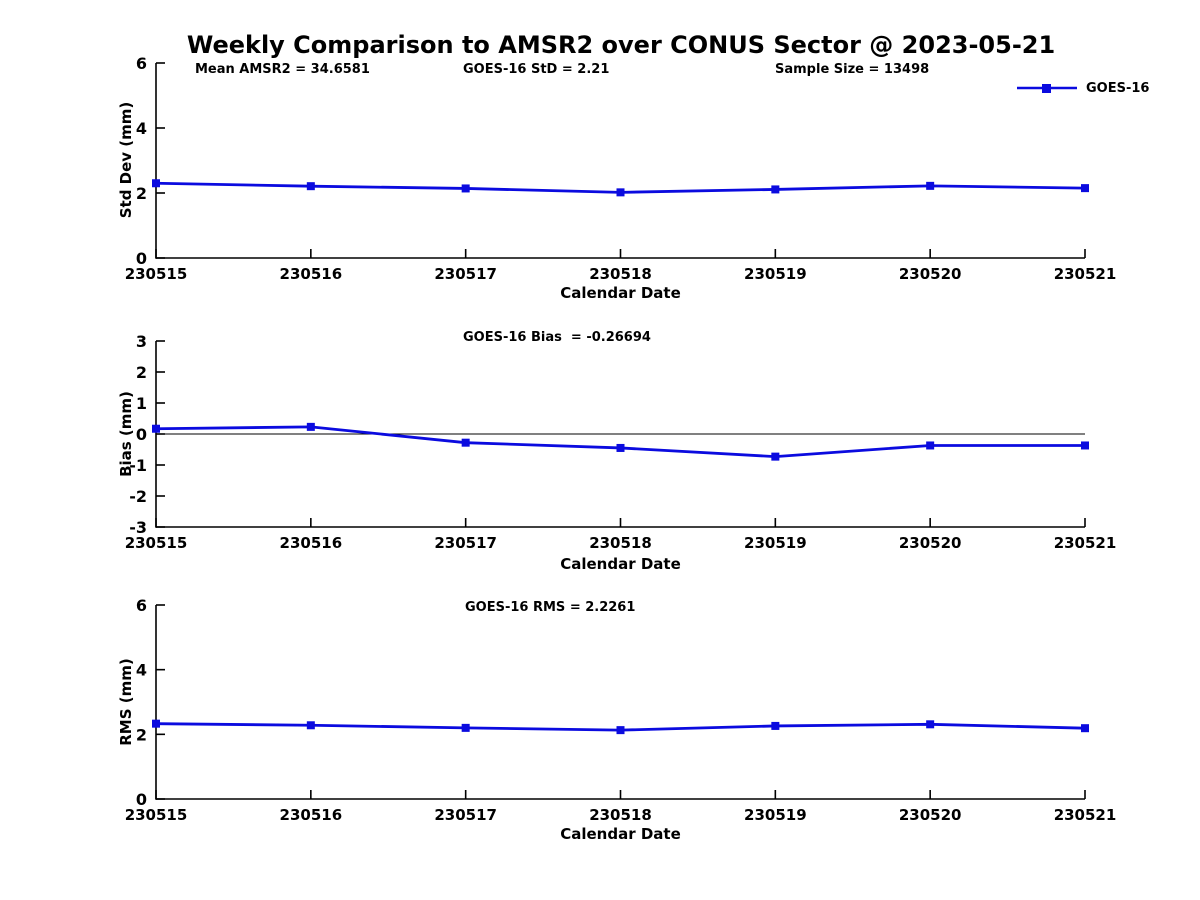 The height and width of the screenshot is (900, 1200). Describe the element at coordinates (852, 69) in the screenshot. I see `annotation-sample-size: Sample Size = 13498` at that location.